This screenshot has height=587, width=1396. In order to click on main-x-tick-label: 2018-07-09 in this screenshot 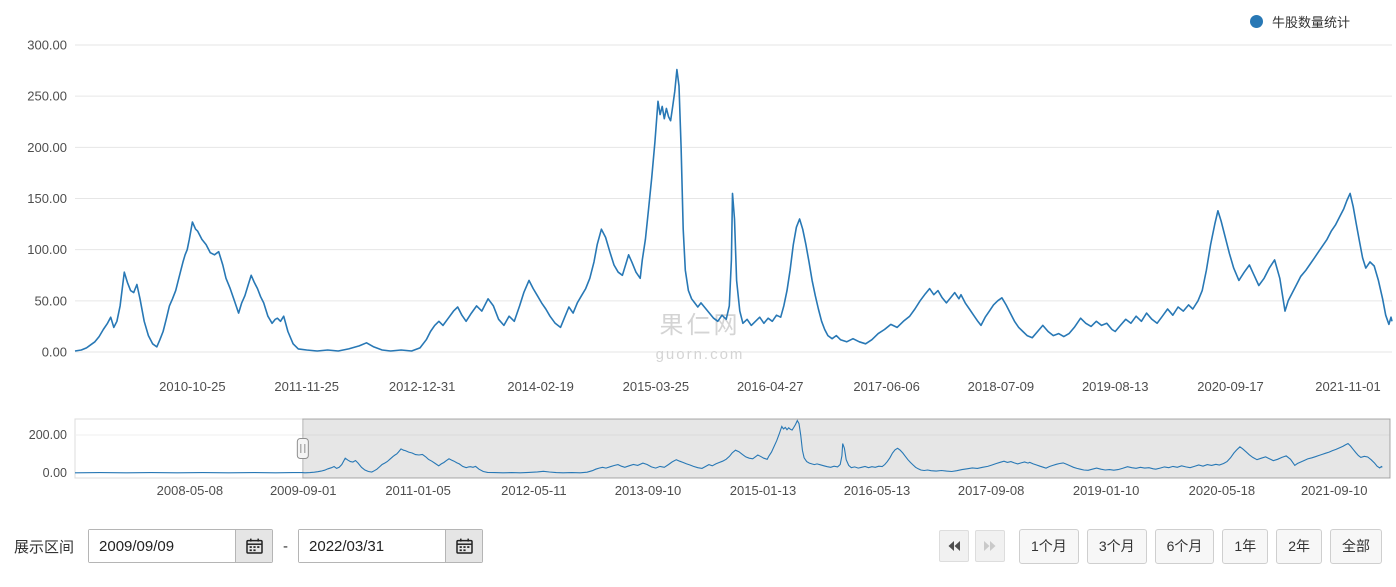, I will do `click(1001, 386)`.